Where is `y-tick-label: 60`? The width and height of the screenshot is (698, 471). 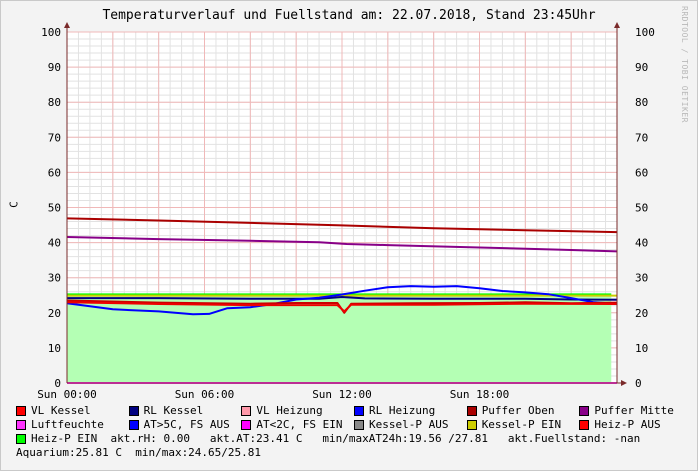
y-tick-label: 60 is located at coordinates (54, 172).